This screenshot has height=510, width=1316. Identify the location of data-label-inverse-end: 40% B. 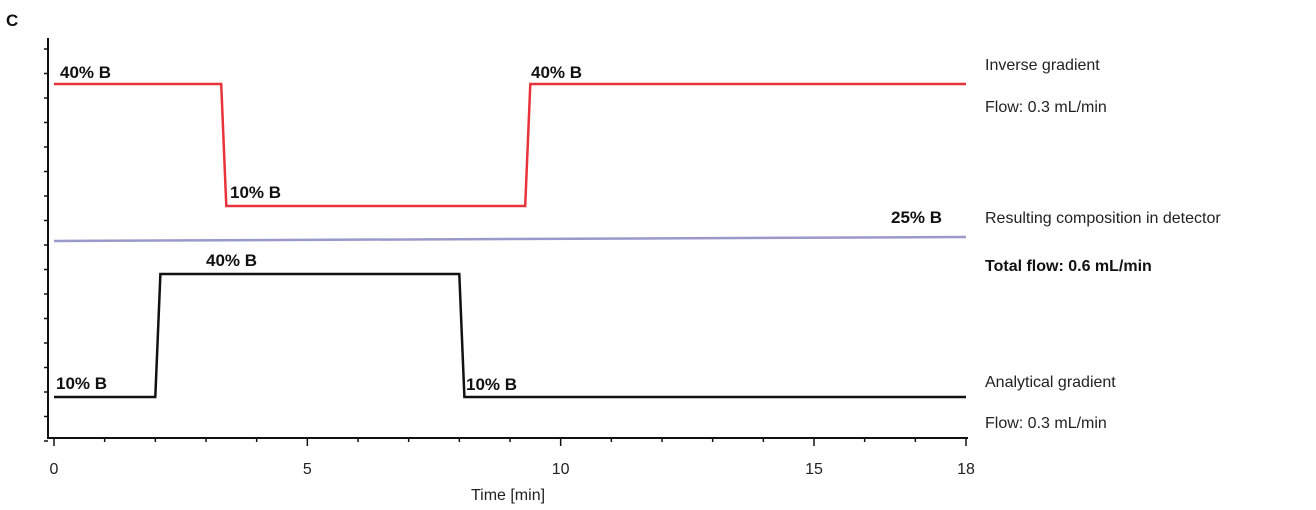
(556, 72).